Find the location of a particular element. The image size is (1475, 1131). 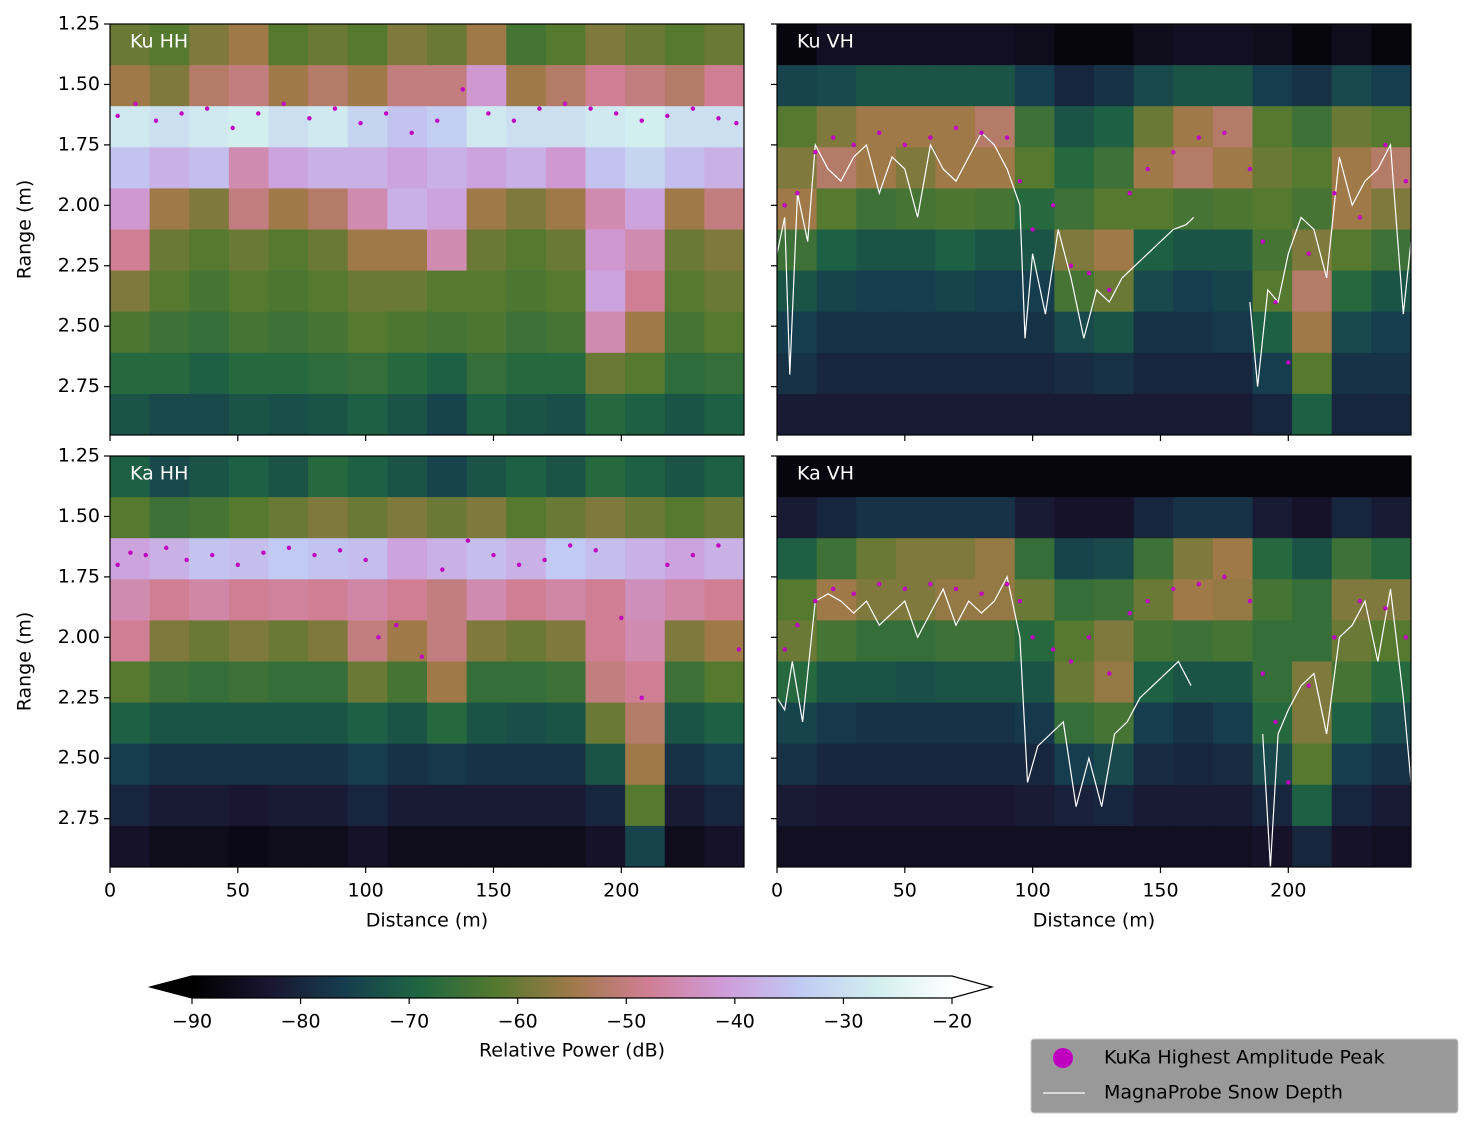

y-tick-label: 2.00 is located at coordinates (79, 205).